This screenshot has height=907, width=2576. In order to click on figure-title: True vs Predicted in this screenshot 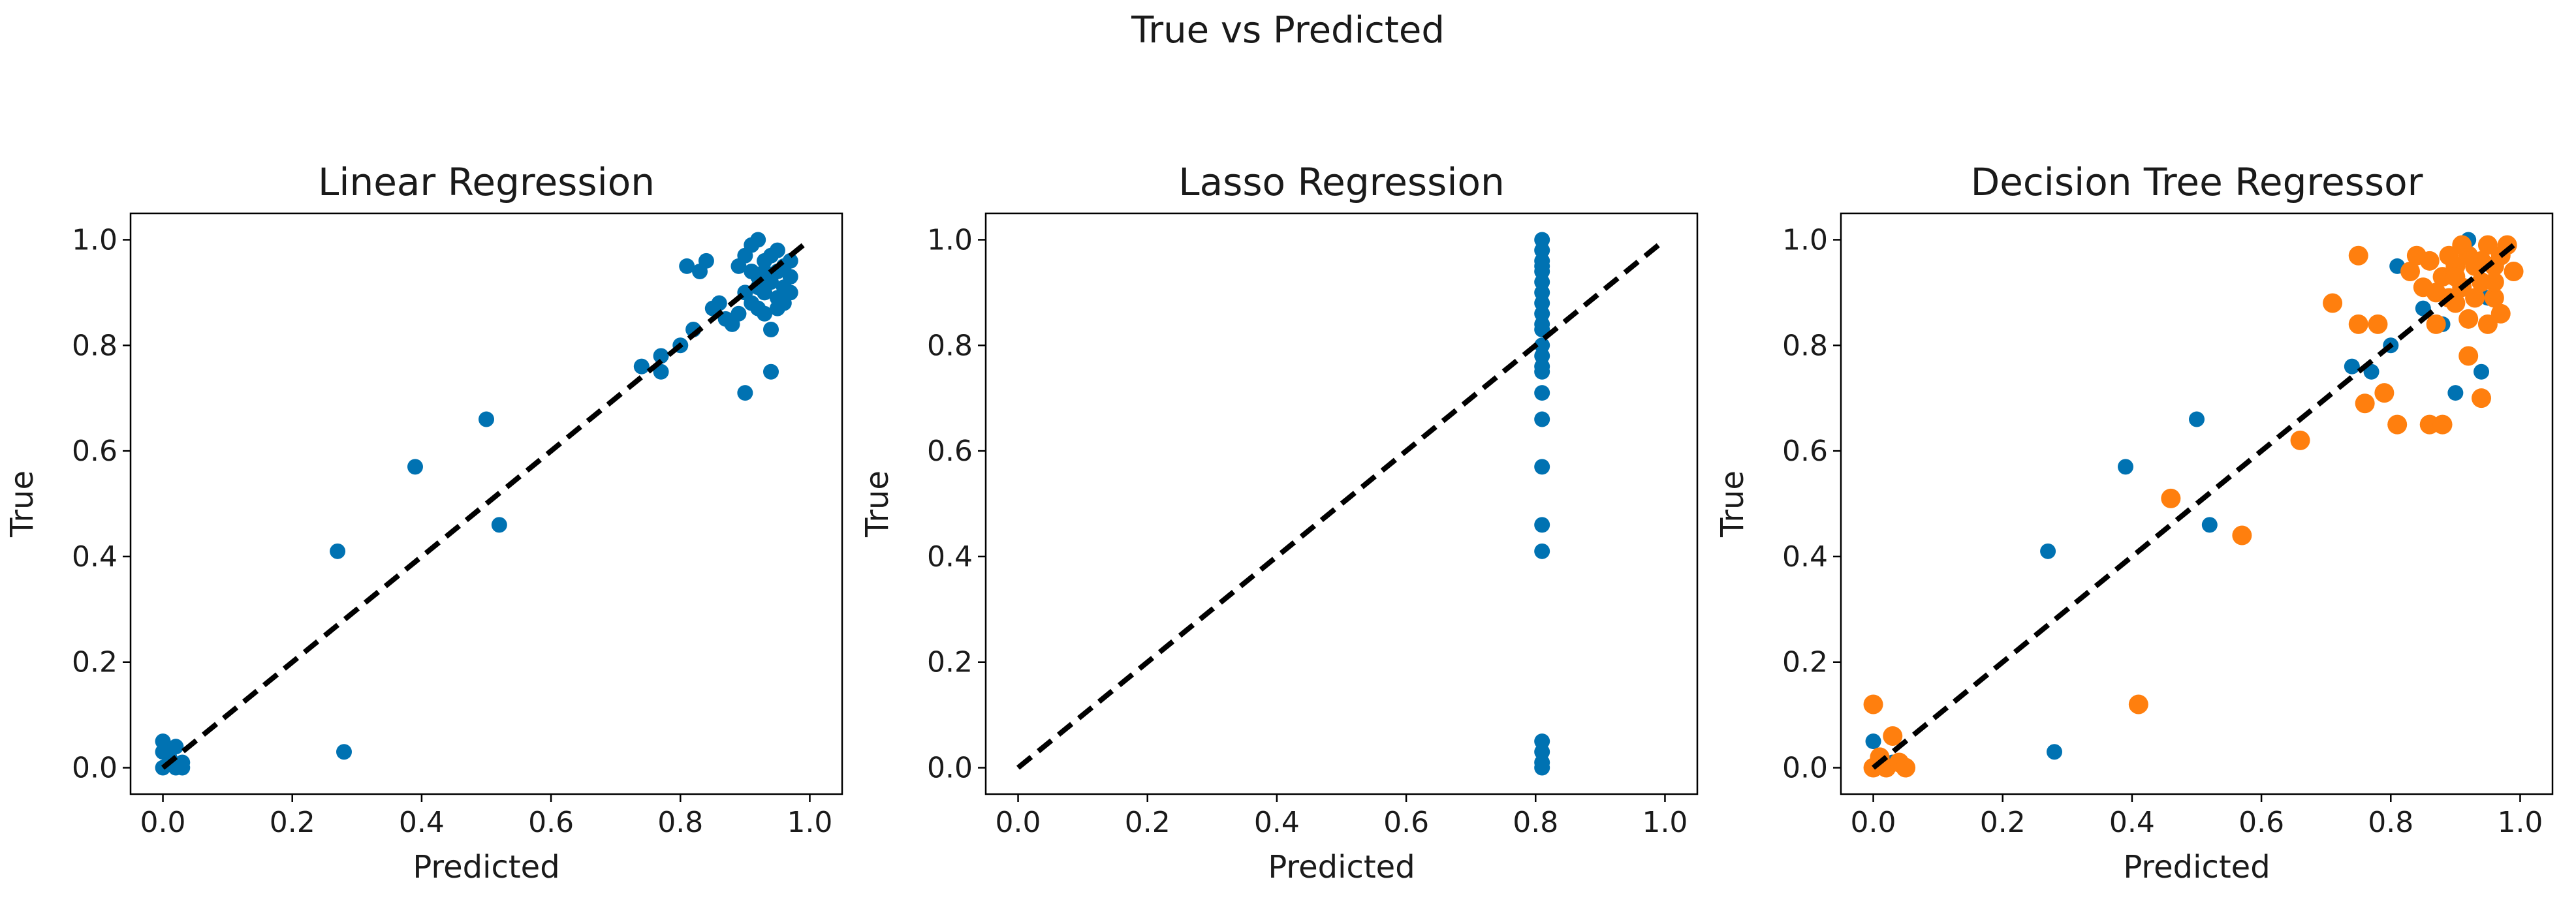, I will do `click(1288, 30)`.